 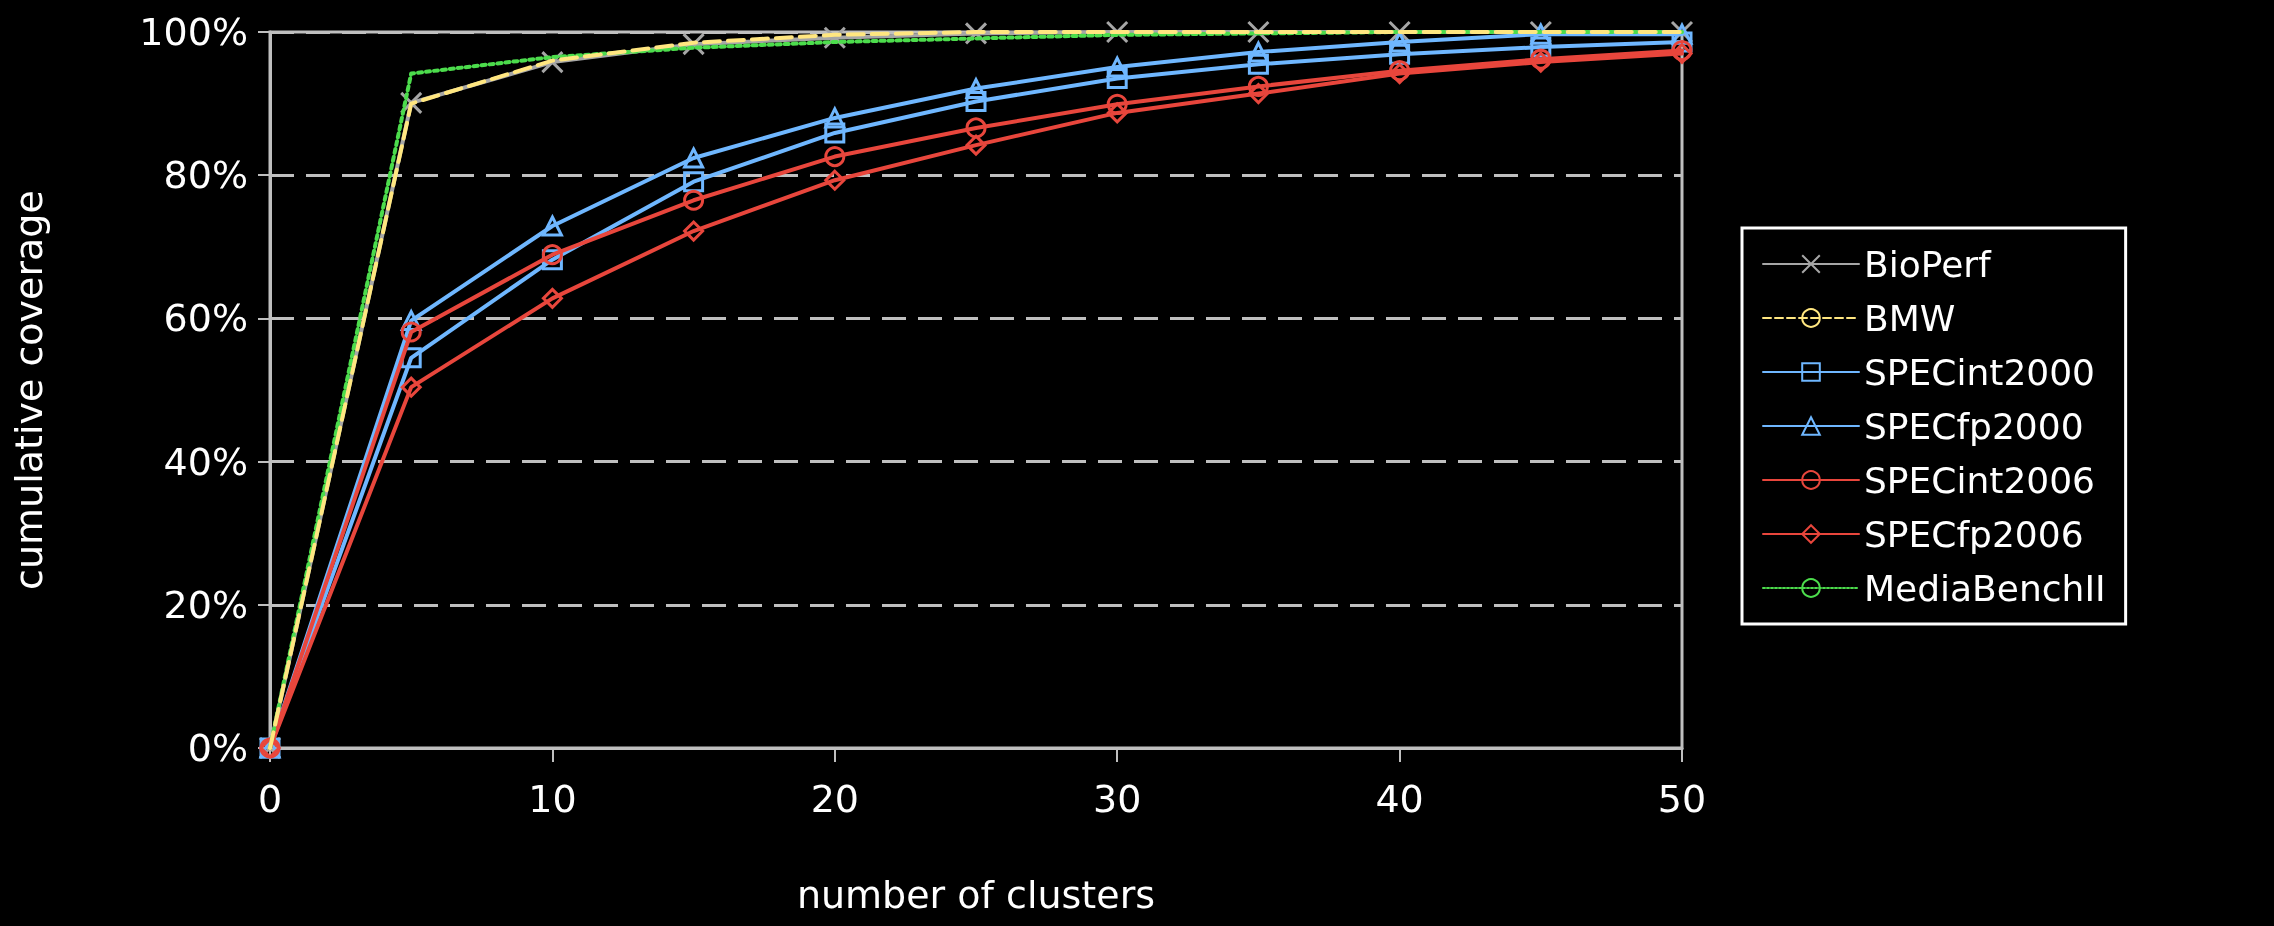 What do you see at coordinates (1399, 799) in the screenshot?
I see `x-tick-label: 40` at bounding box center [1399, 799].